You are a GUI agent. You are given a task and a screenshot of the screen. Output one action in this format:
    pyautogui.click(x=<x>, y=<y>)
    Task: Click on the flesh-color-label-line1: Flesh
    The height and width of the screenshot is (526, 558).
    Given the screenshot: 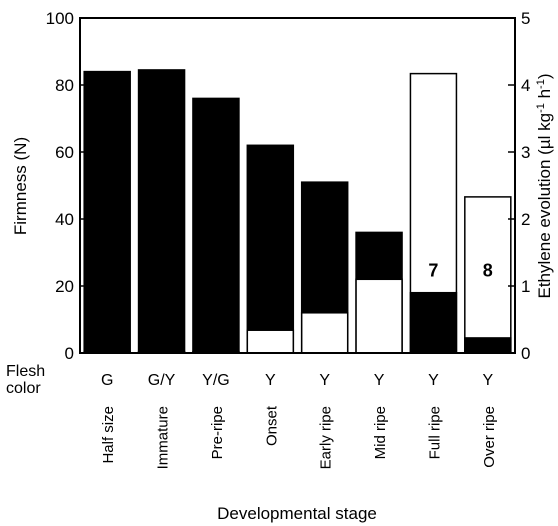 What is the action you would take?
    pyautogui.click(x=25, y=371)
    